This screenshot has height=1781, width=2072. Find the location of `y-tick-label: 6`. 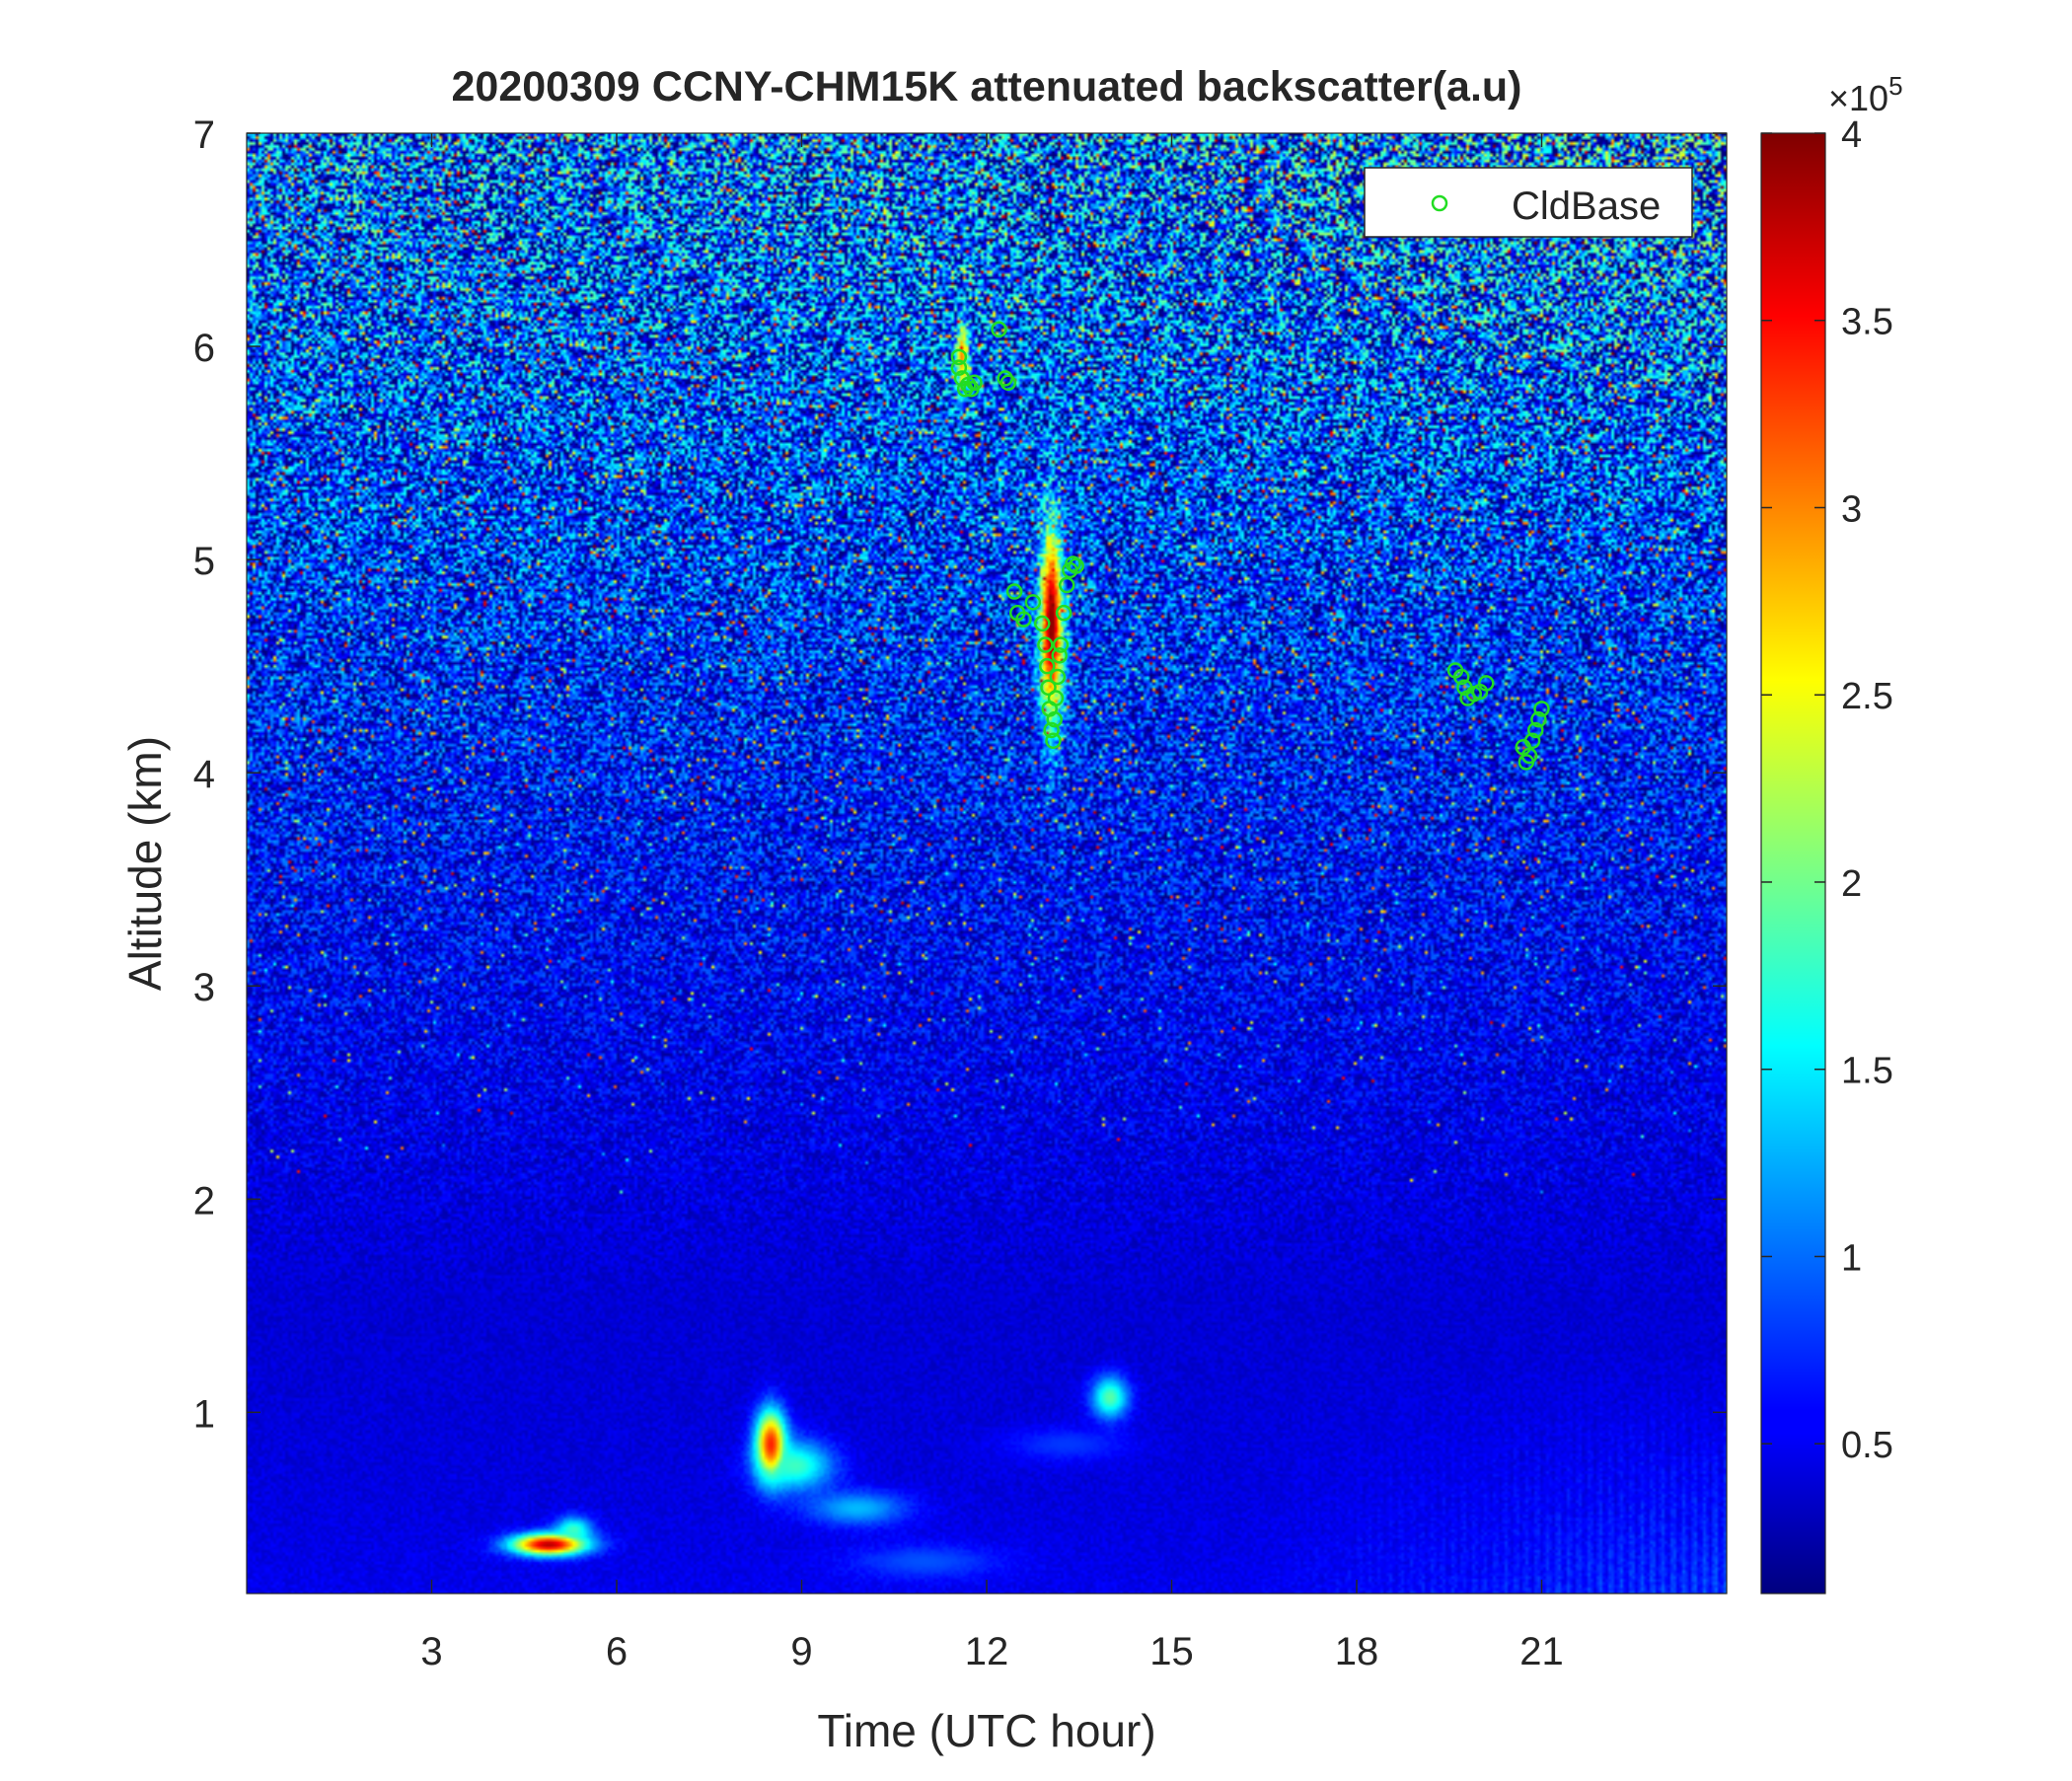

y-tick-label: 6 is located at coordinates (204, 348).